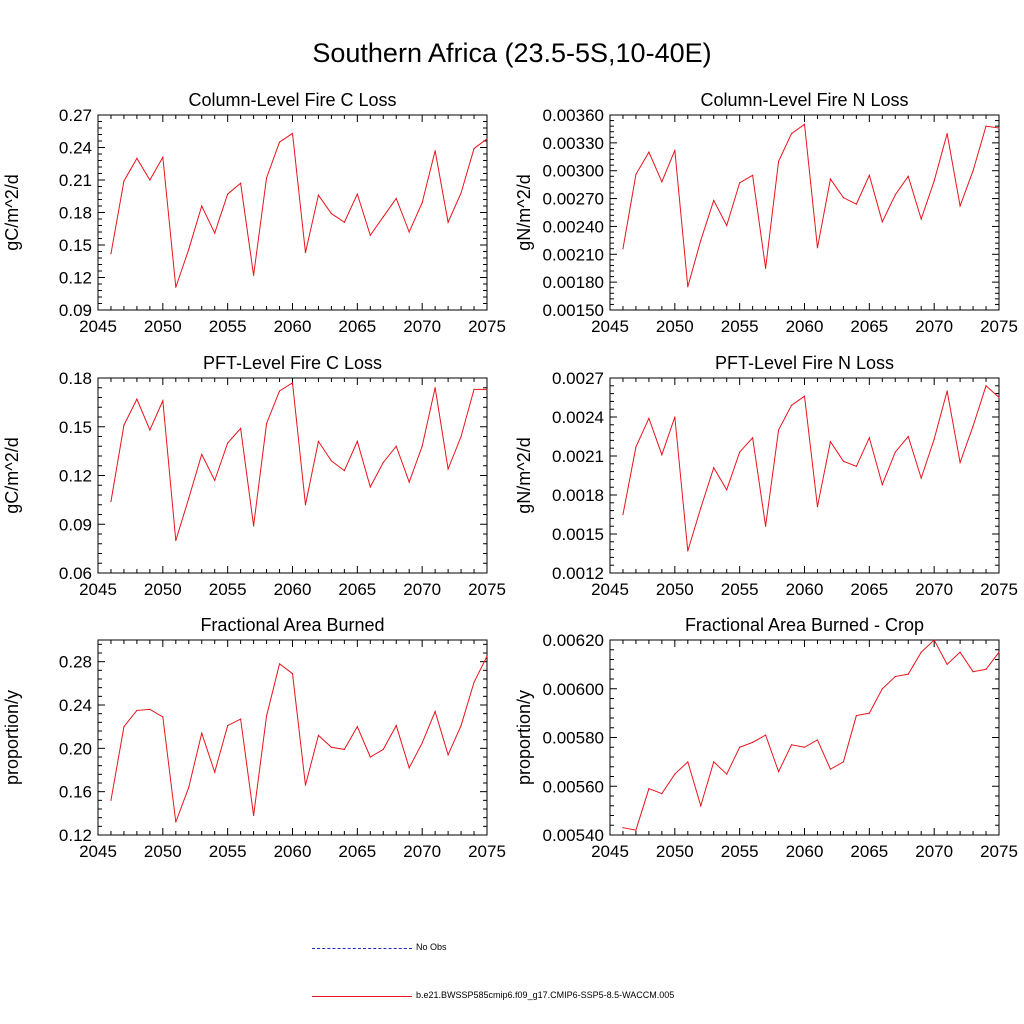 This screenshot has width=1024, height=1024. Describe the element at coordinates (12, 212) in the screenshot. I see `y-axis-label: gC/m^2/d` at that location.